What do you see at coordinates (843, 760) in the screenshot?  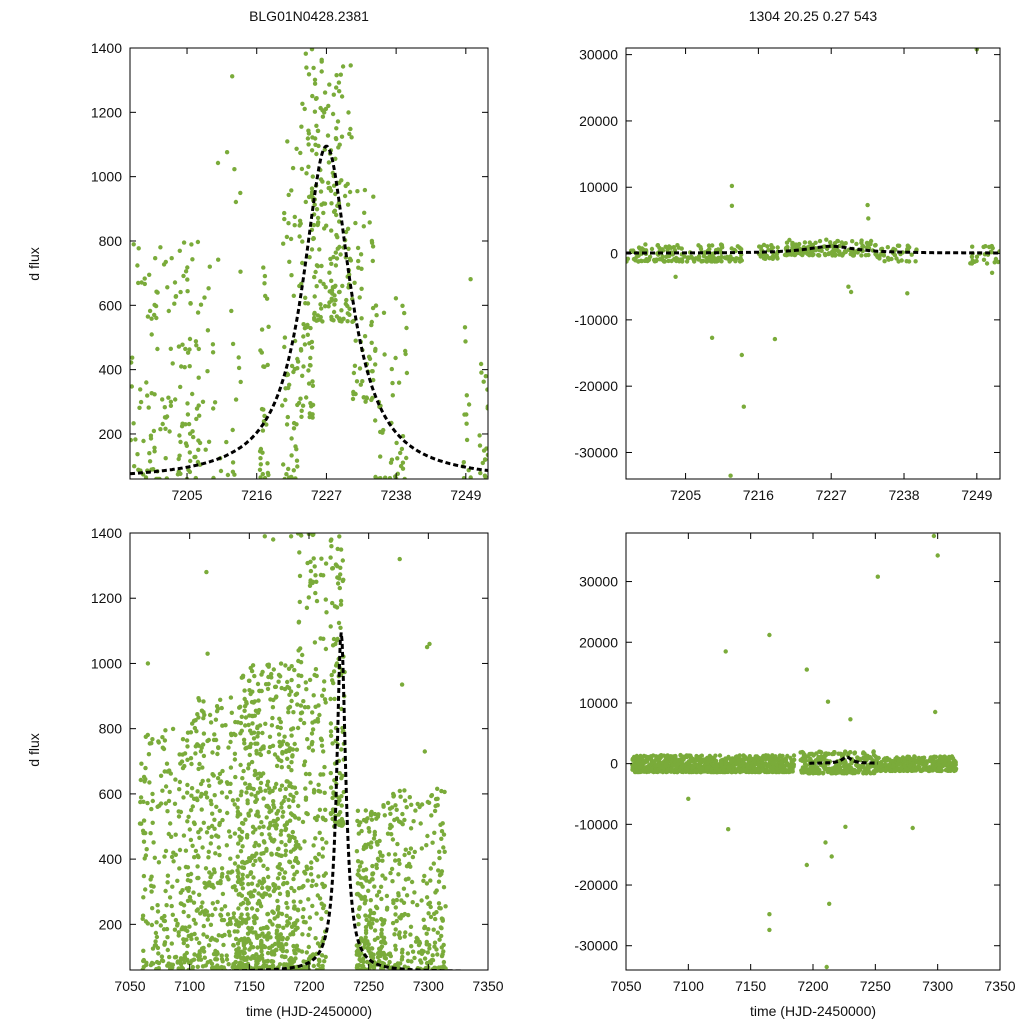 I see `model-curve` at bounding box center [843, 760].